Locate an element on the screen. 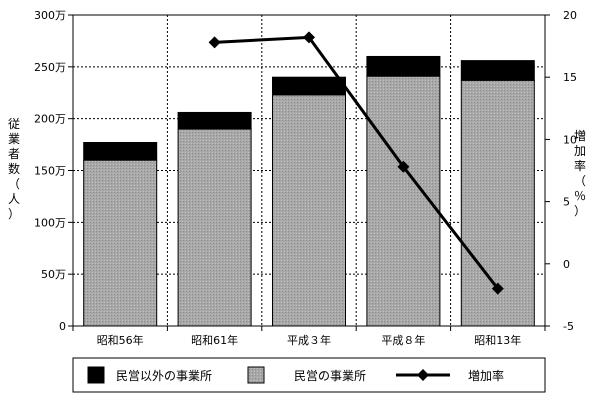  legend-label-non-private: 民営以外の事業所 is located at coordinates (164, 376).